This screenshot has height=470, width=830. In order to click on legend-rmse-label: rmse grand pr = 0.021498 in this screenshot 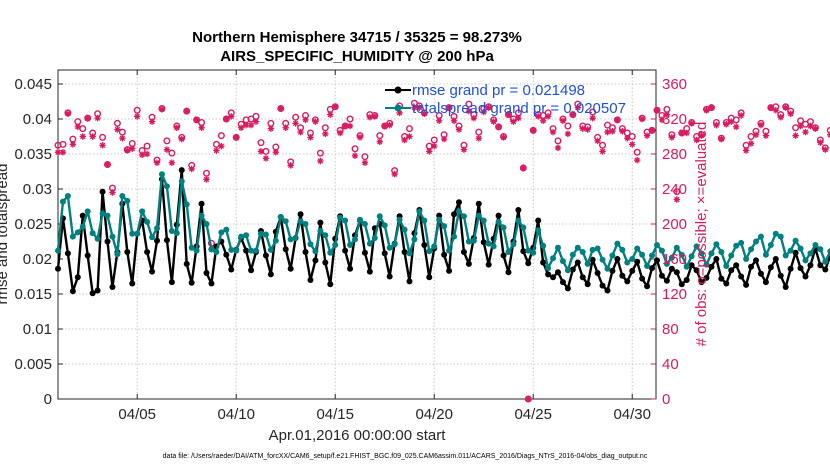, I will do `click(498, 90)`.